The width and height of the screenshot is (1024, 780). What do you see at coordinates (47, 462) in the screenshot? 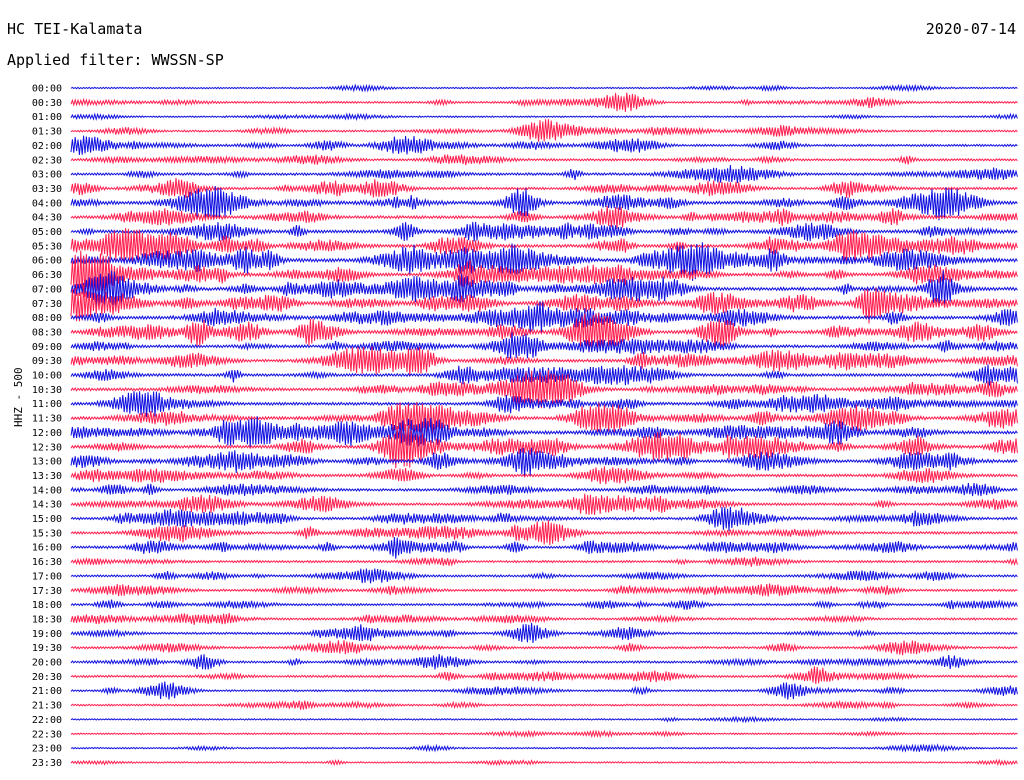
I see `time-tick-label: 13:00` at bounding box center [47, 462].